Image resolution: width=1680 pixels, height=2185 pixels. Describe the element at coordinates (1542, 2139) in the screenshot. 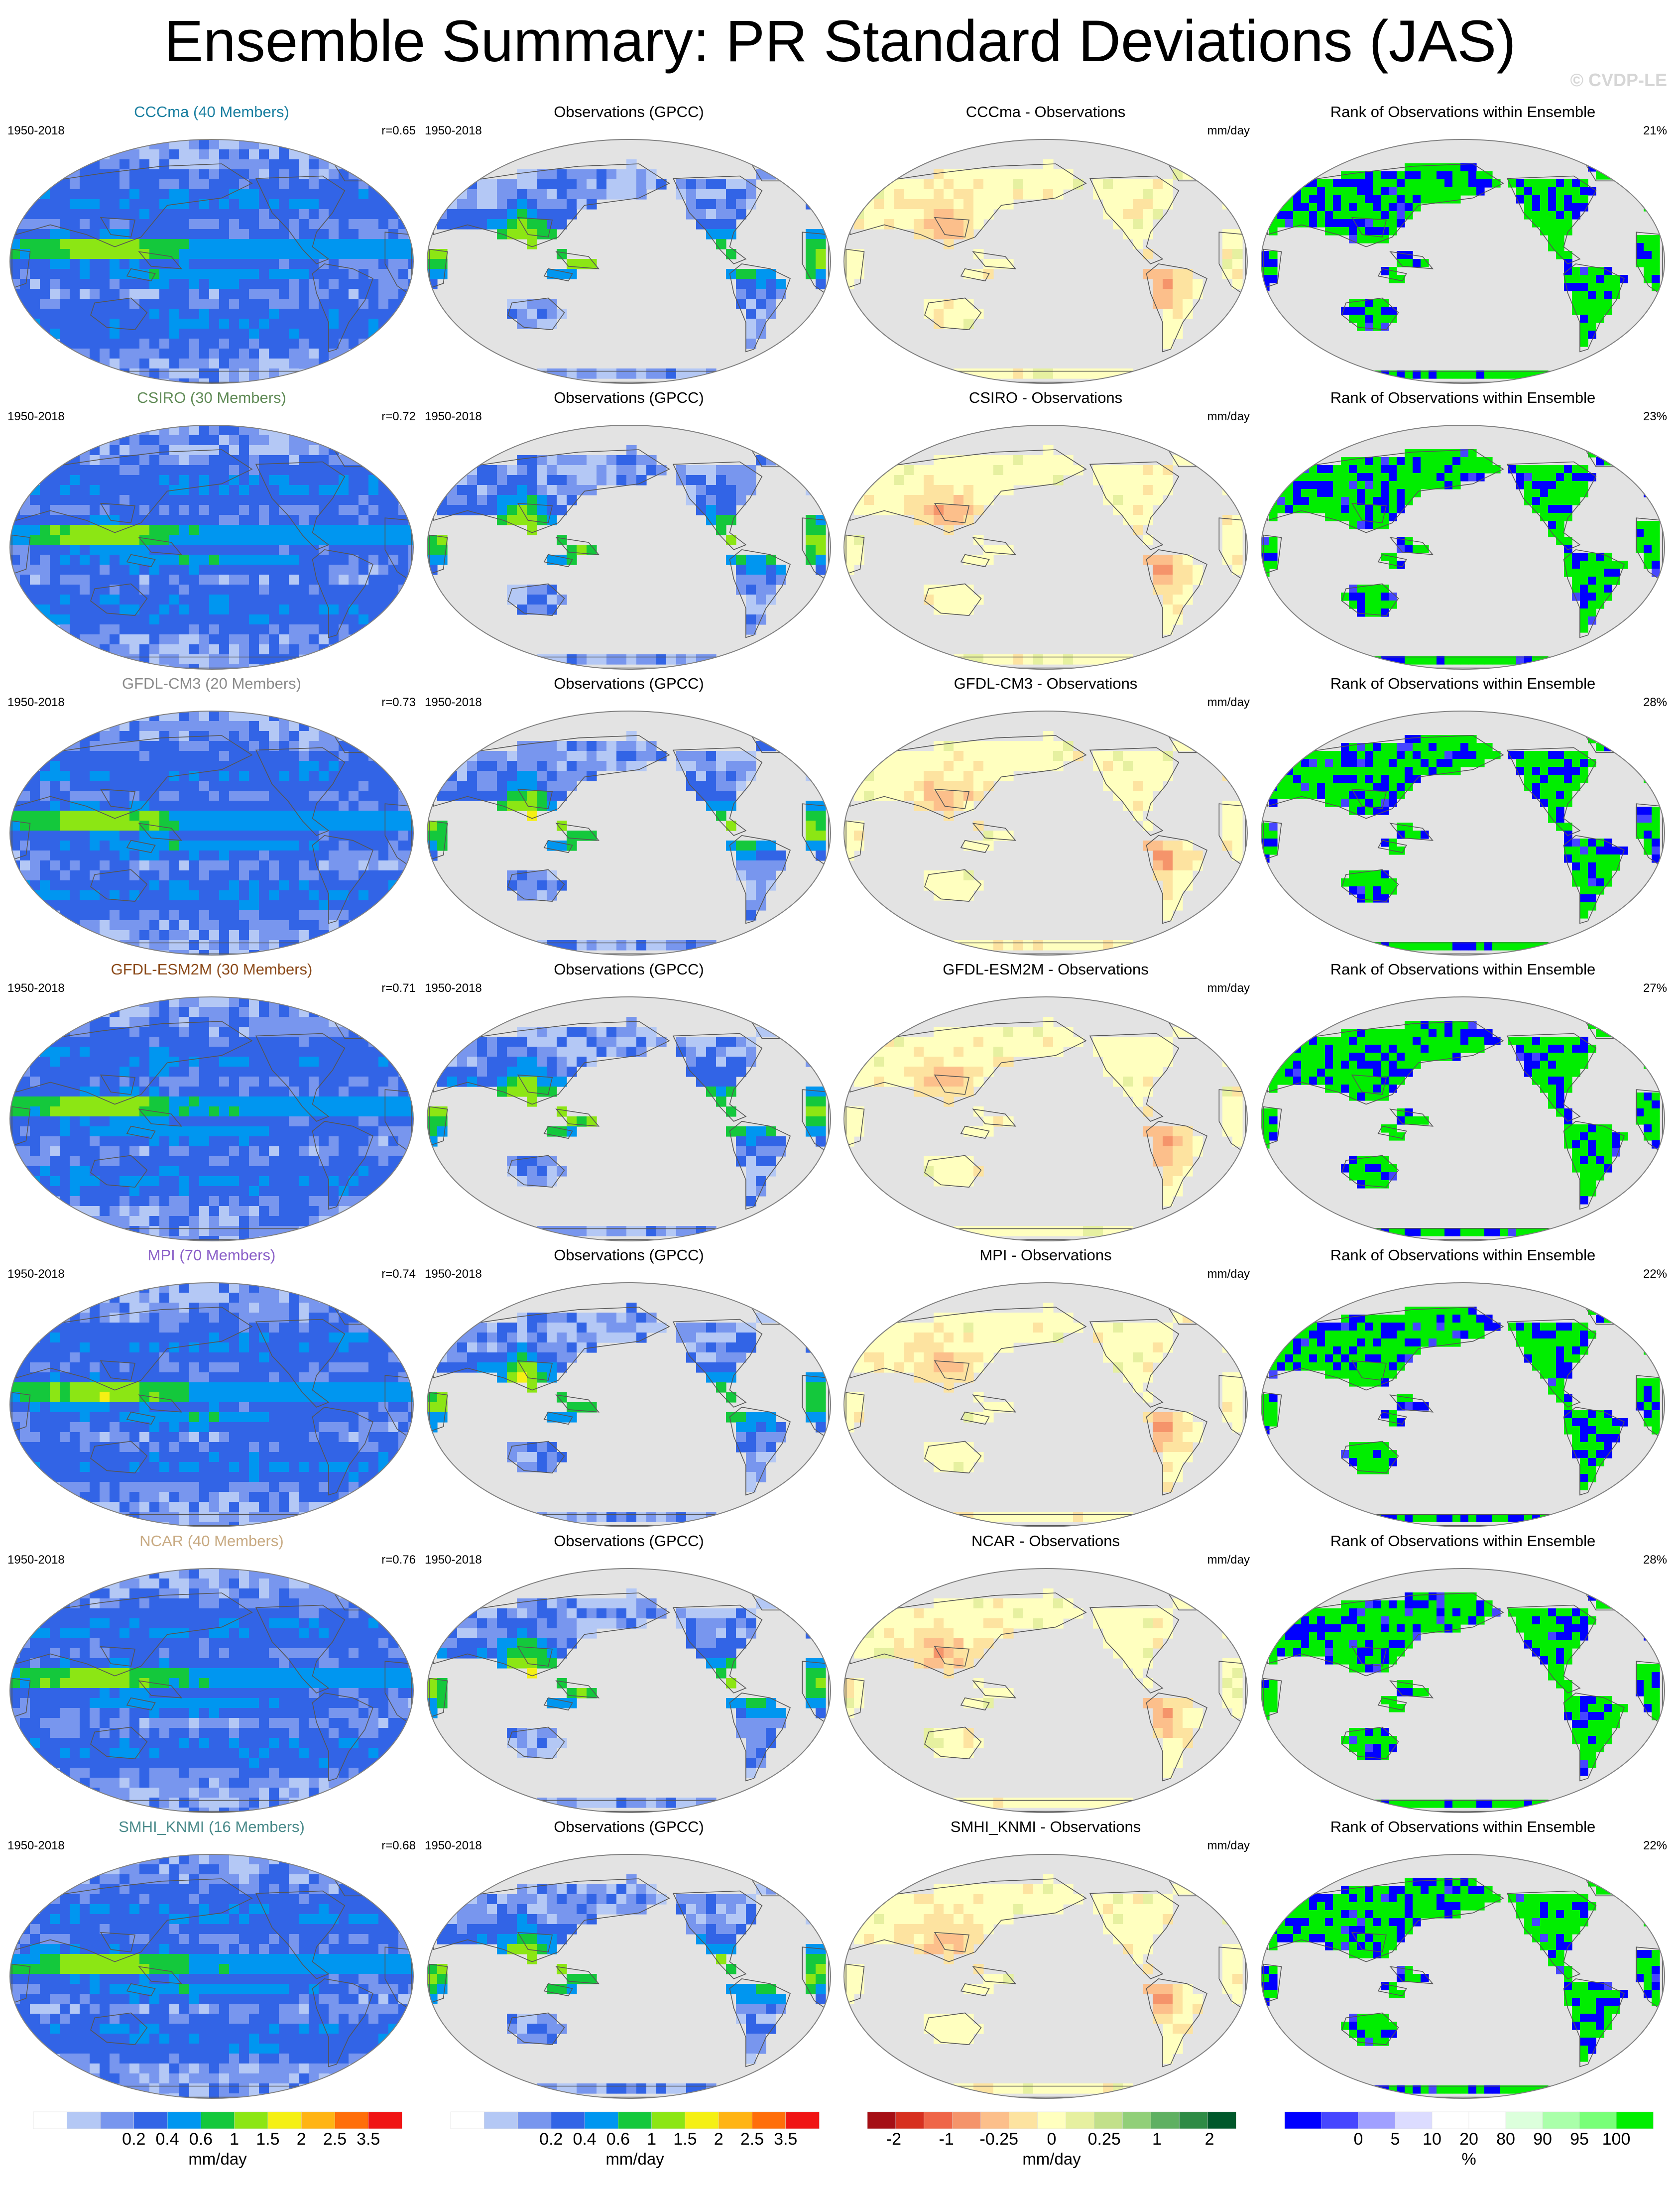

I see `colorbar-tick-label: 90` at that location.